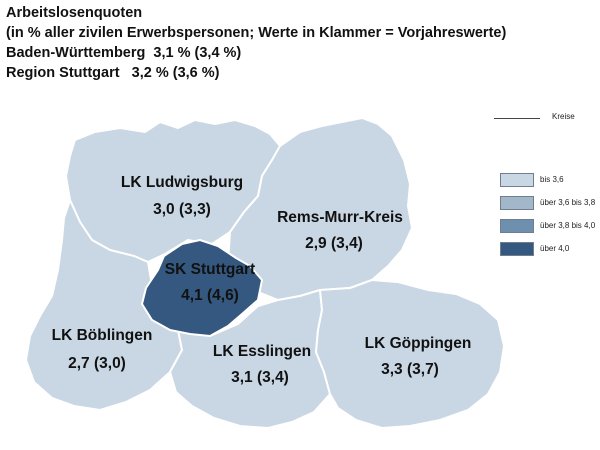 The width and height of the screenshot is (600, 450). Describe the element at coordinates (410, 369) in the screenshot. I see `label-goeppingen-value: 3,3 (3,7)` at that location.